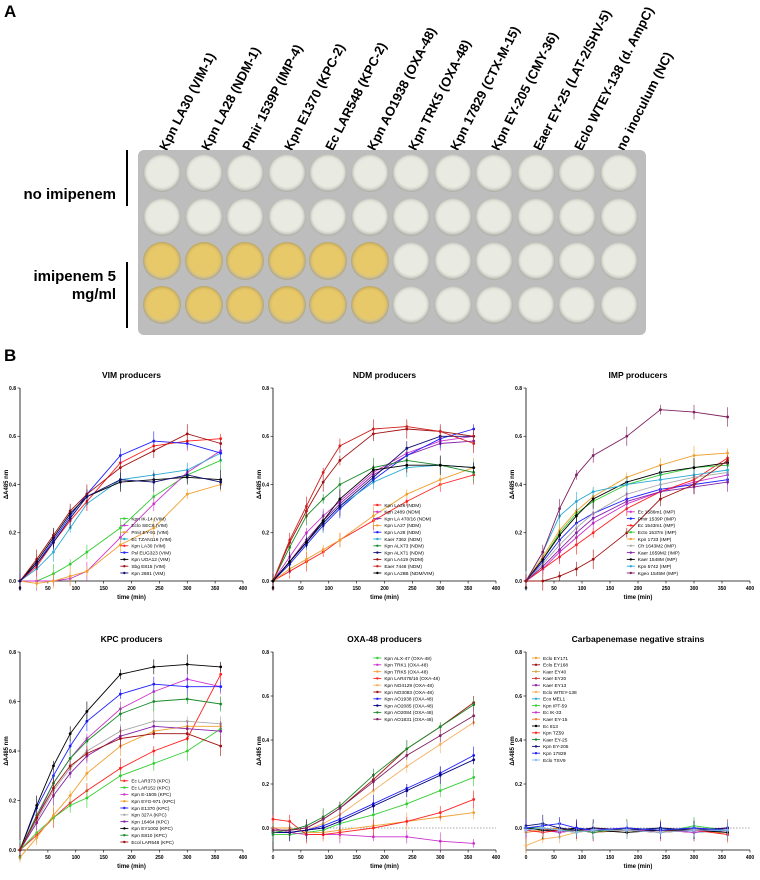 The height and width of the screenshot is (880, 760). Describe the element at coordinates (722, 589) in the screenshot. I see `x-tick-label: 350` at that location.